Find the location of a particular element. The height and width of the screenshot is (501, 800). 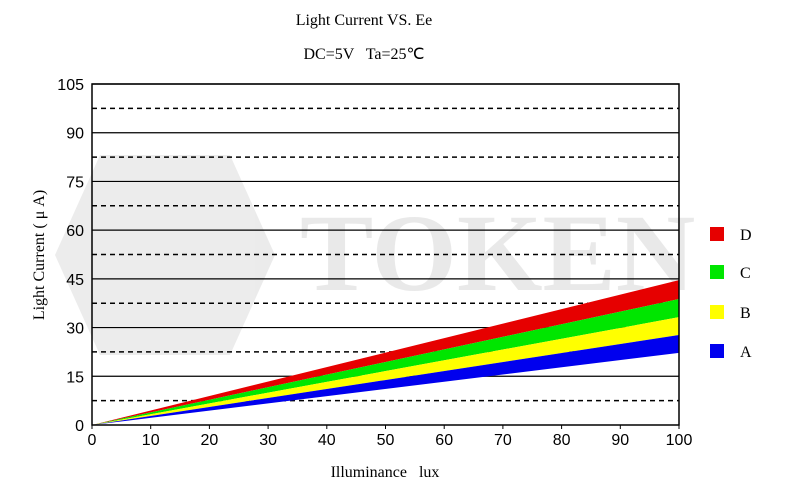

legend-label-B: B is located at coordinates (745, 313).